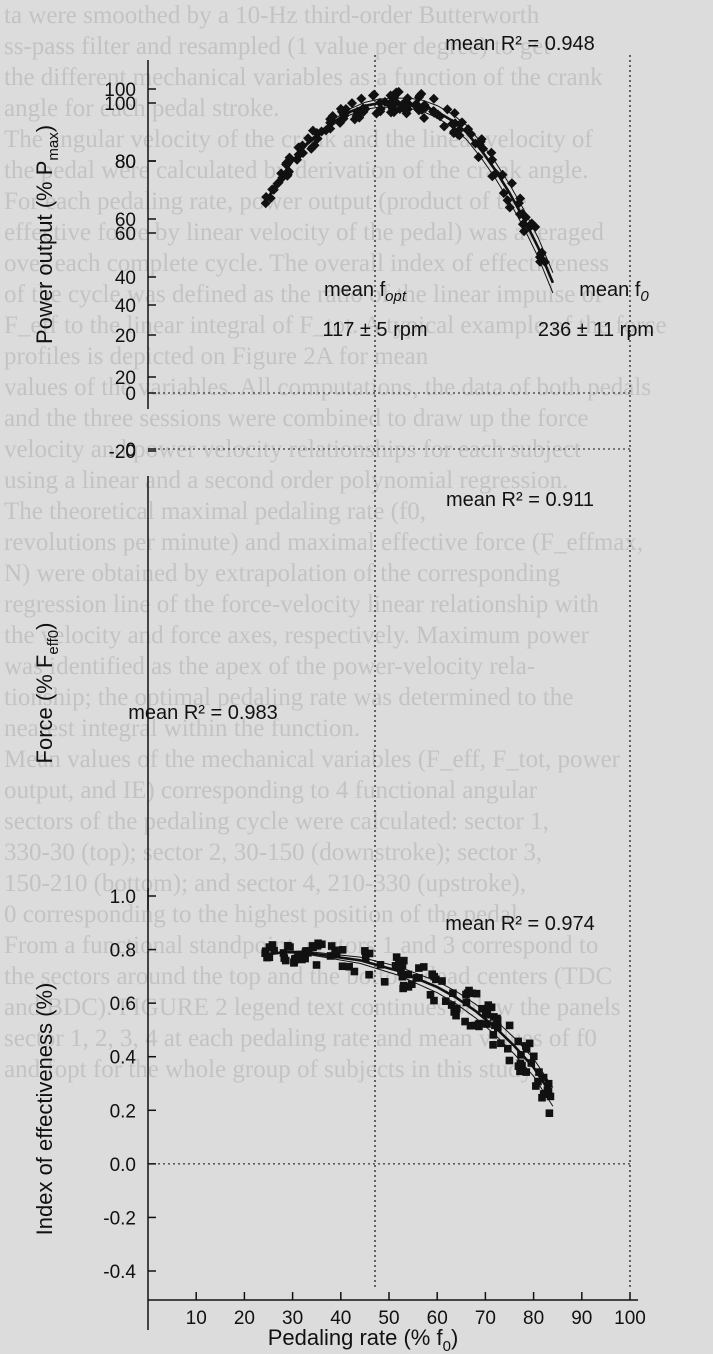  Describe the element at coordinates (122, 452) in the screenshot. I see `y-tick-label: -20` at that location.